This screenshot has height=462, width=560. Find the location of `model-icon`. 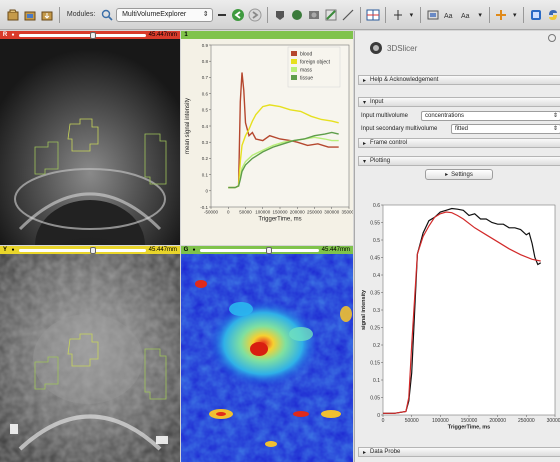

model-icon is located at coordinates (297, 14).